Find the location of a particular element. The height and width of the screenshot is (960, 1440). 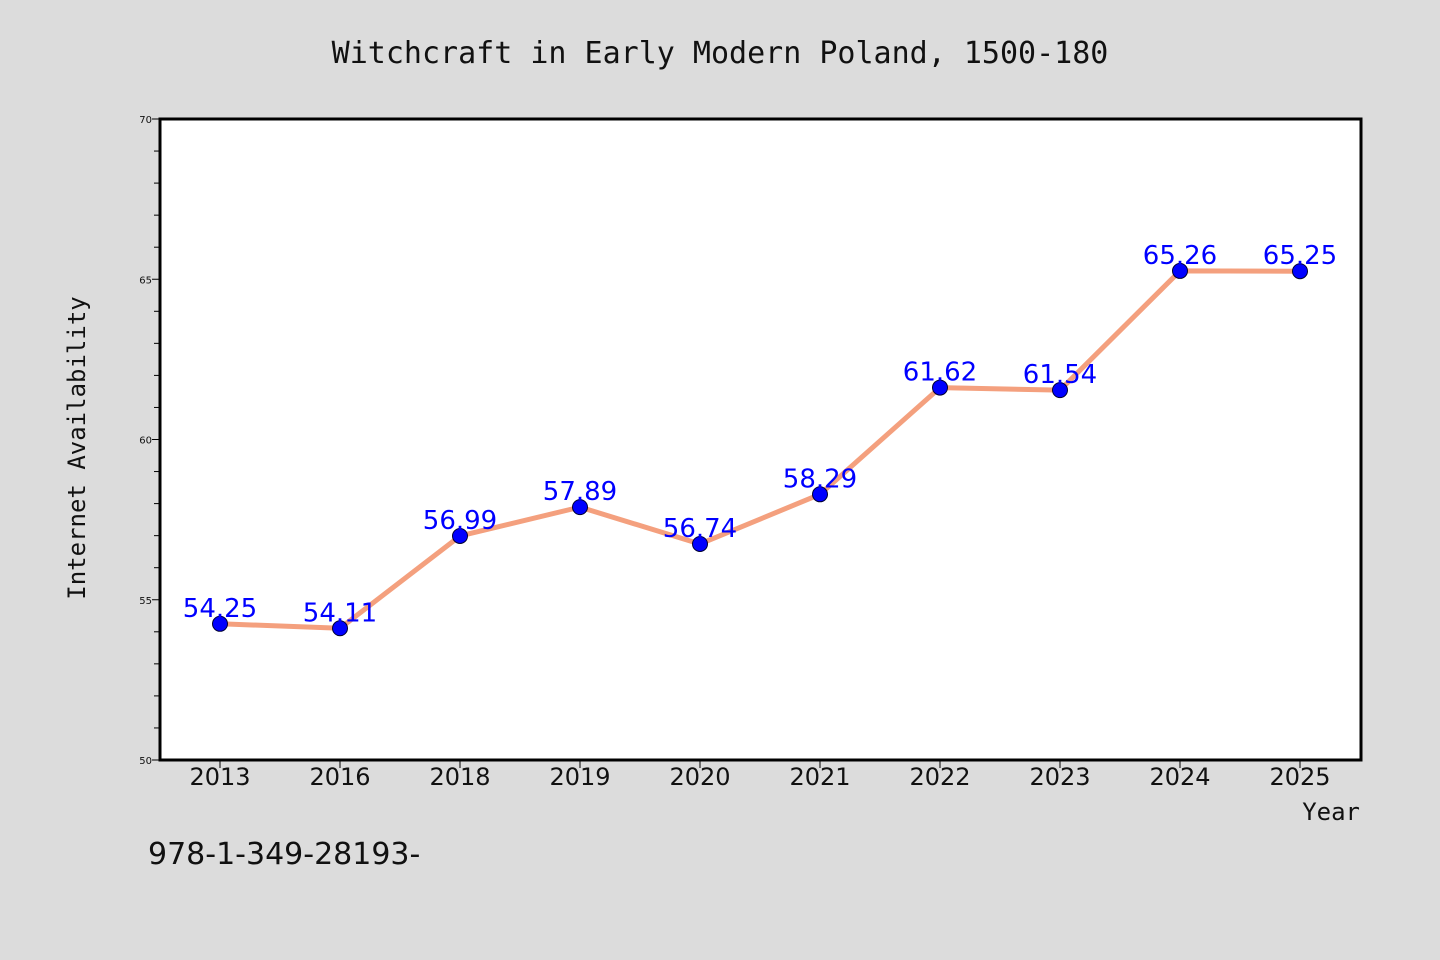

data-label: 54.11 is located at coordinates (340, 613).